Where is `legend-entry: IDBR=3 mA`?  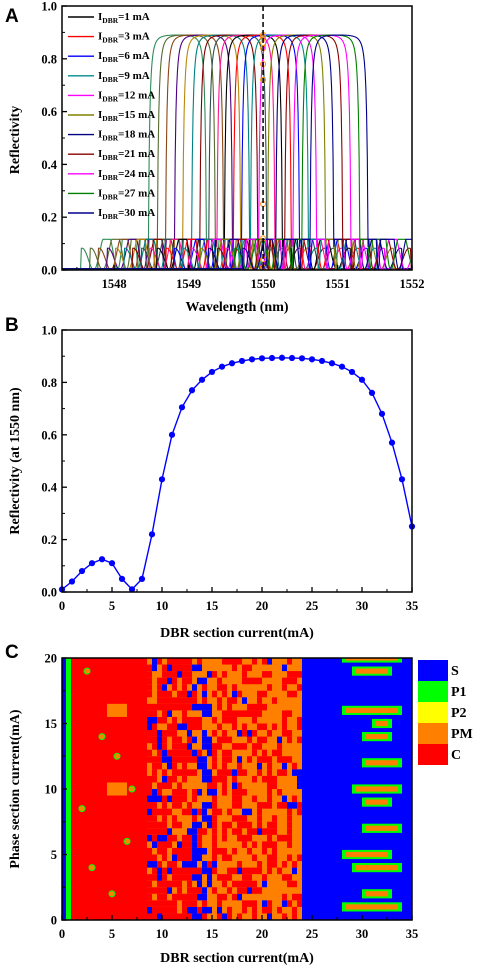 legend-entry: IDBR=3 mA is located at coordinates (124, 38).